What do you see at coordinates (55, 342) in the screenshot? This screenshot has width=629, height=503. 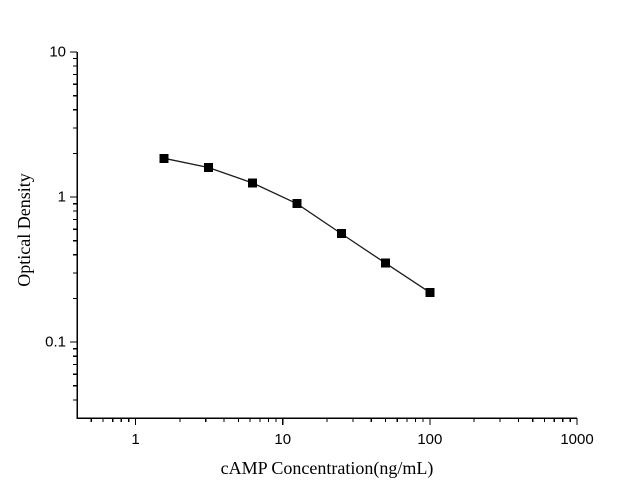 I see `y-tick-label: 0.1` at bounding box center [55, 342].